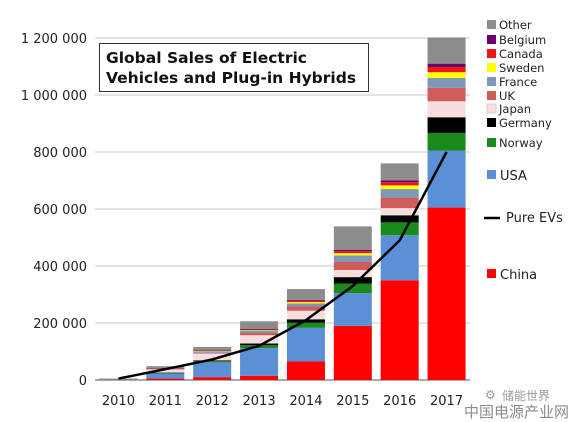  I want to click on legend-label-norway: Norway, so click(521, 143).